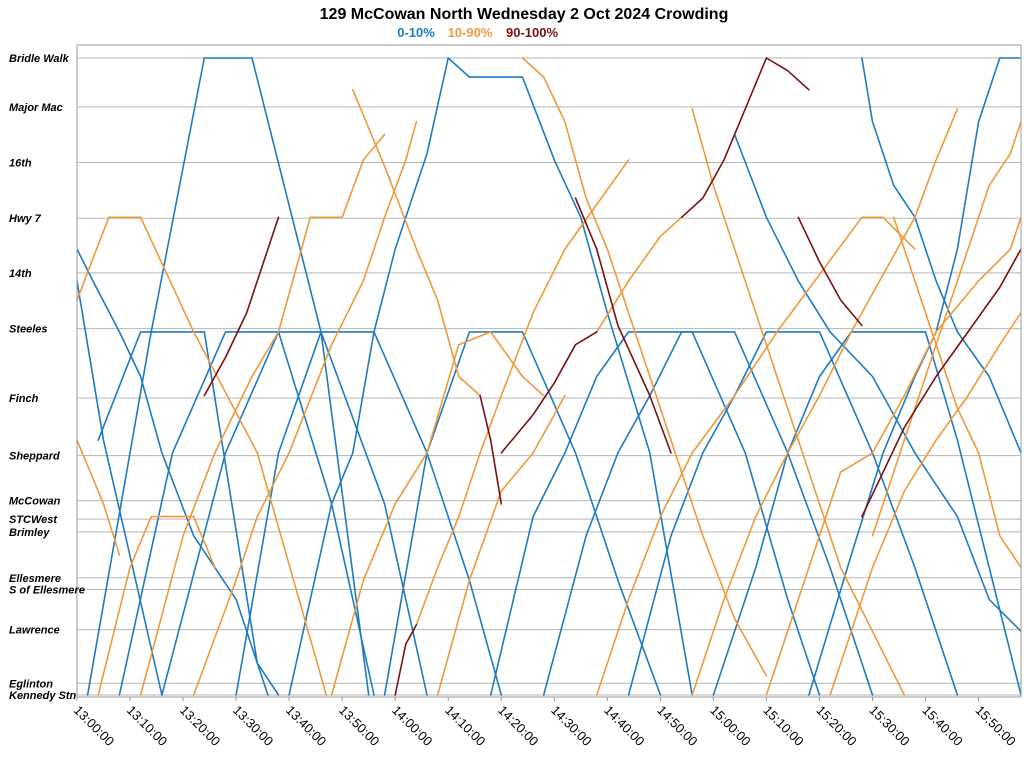  What do you see at coordinates (677, 726) in the screenshot?
I see `time-label-11: 14:50:00` at bounding box center [677, 726].